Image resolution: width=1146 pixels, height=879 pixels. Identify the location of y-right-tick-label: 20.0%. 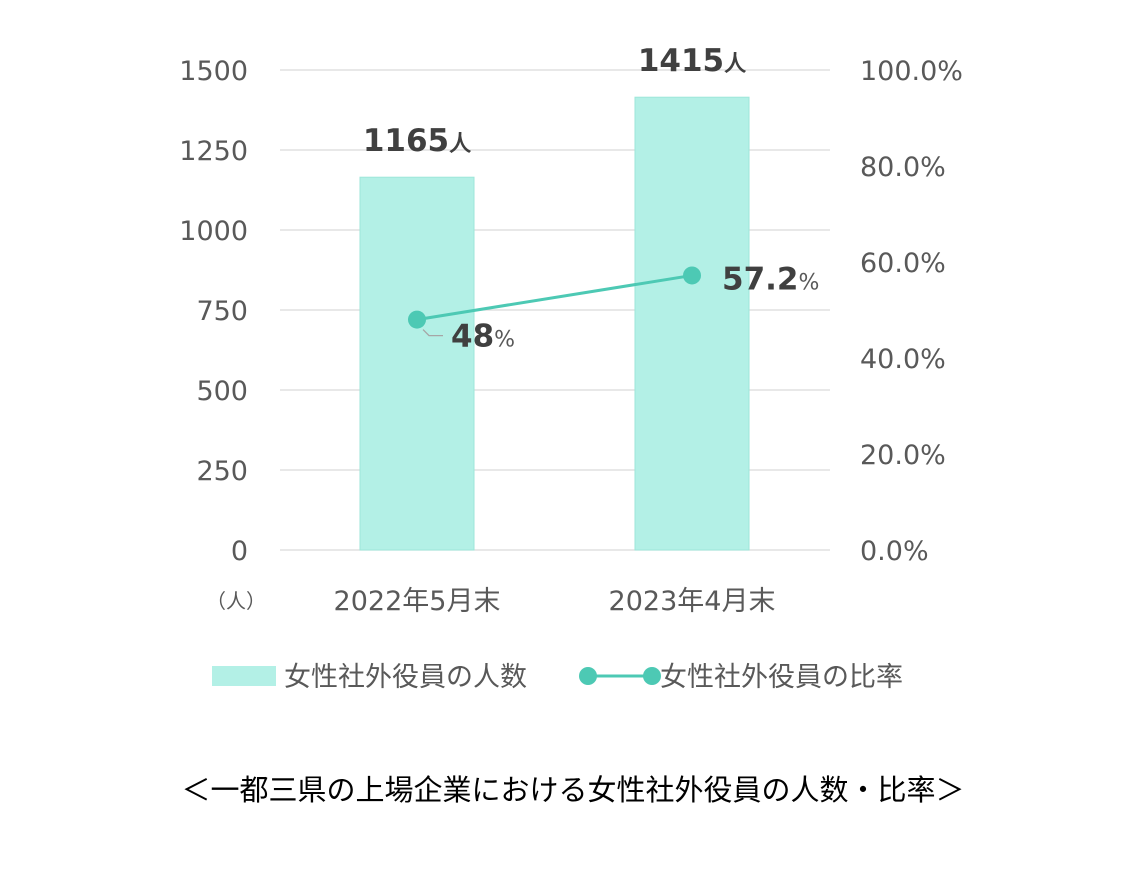
(903, 455).